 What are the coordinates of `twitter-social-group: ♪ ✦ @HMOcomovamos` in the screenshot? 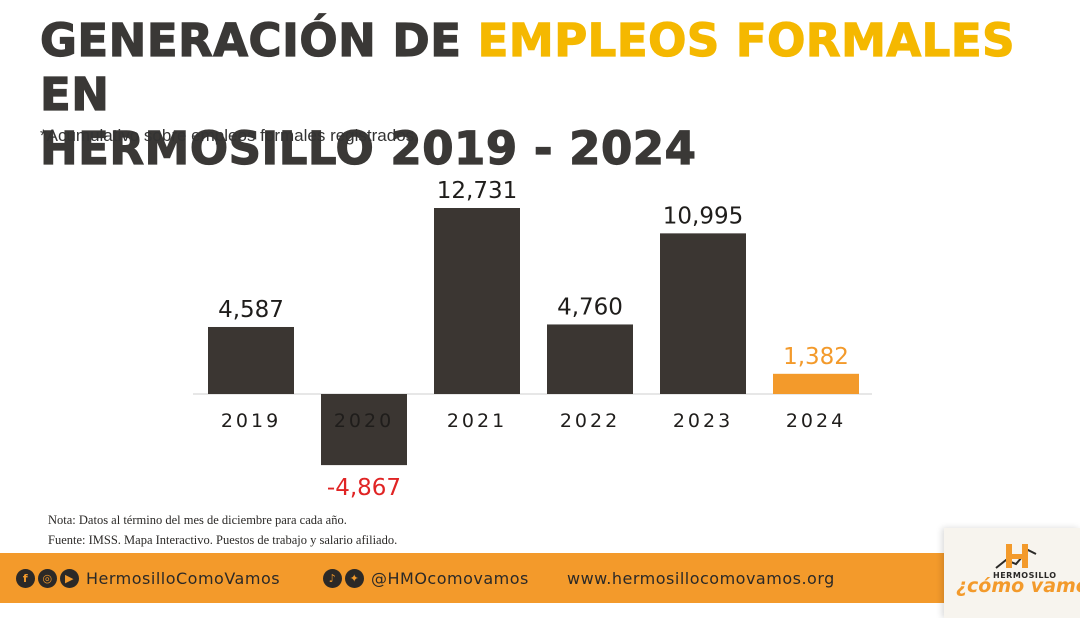 It's located at (426, 578).